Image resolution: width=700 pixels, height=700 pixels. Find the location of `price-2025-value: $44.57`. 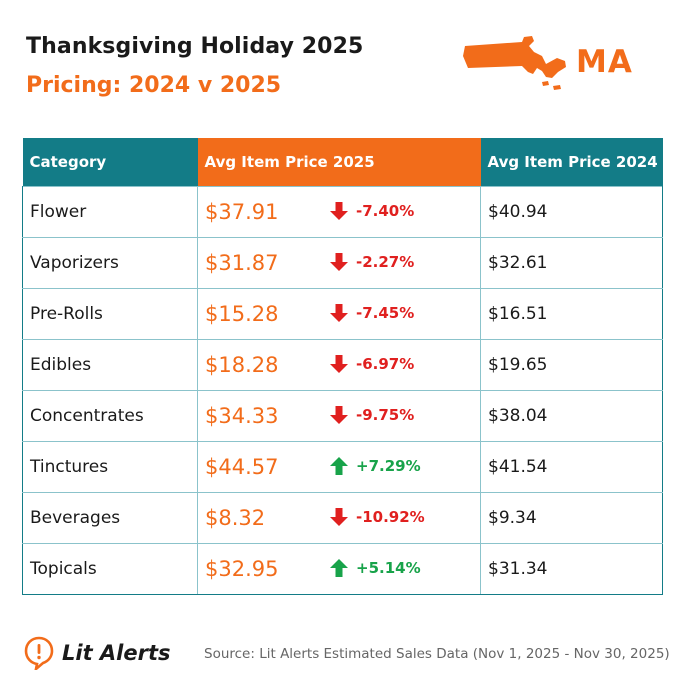

price-2025-value: $44.57 is located at coordinates (242, 467).